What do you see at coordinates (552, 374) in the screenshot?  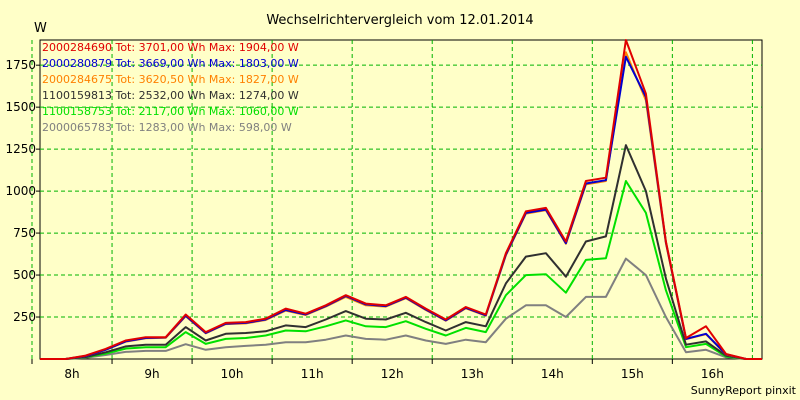 I see `x-tick-label: 14h` at bounding box center [552, 374].